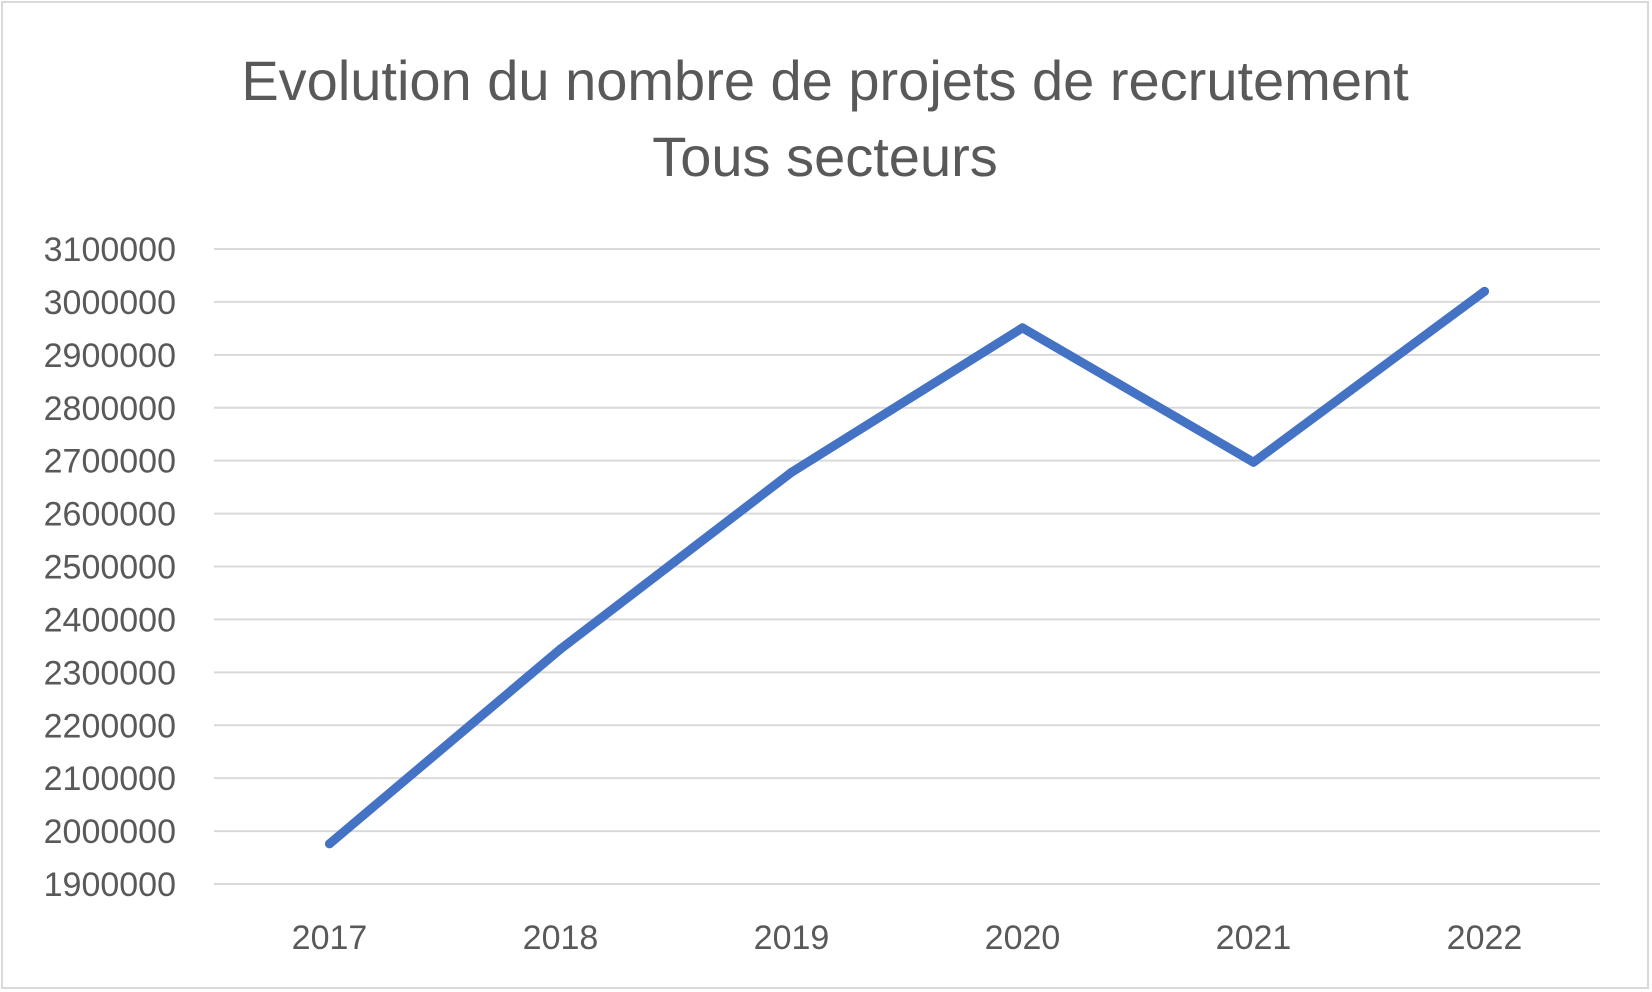 The image size is (1652, 992). What do you see at coordinates (1485, 938) in the screenshot?
I see `x-tick-label: 2022` at bounding box center [1485, 938].